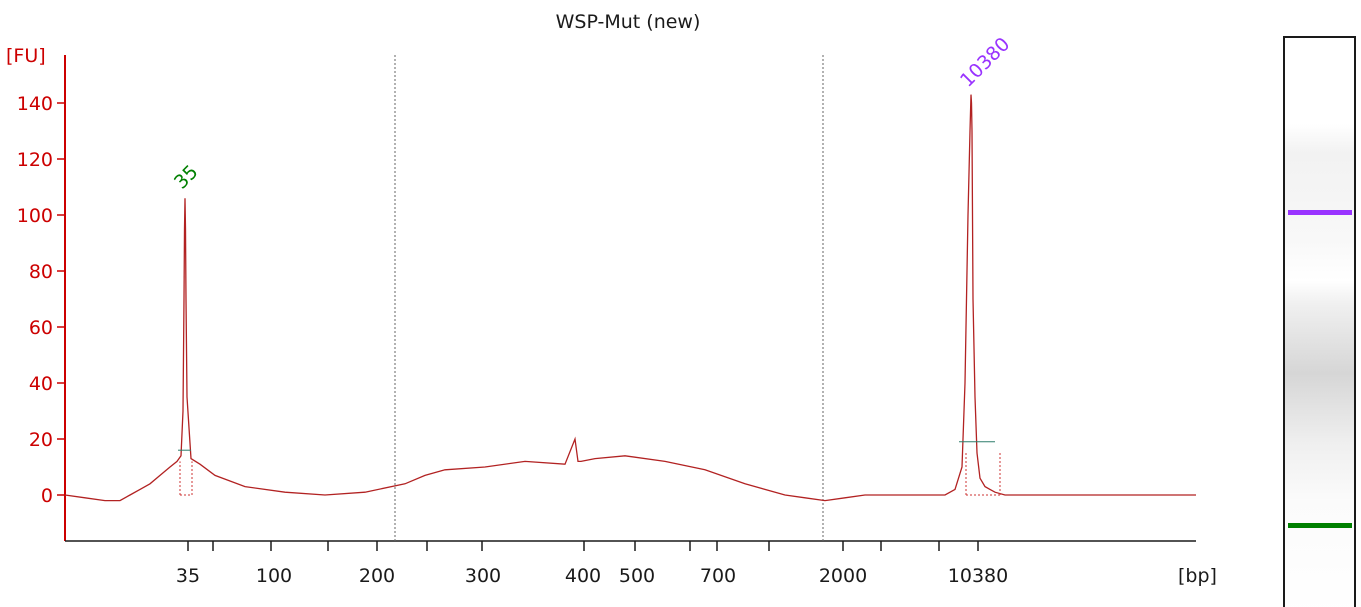 This screenshot has height=607, width=1361. What do you see at coordinates (718, 576) in the screenshot?
I see `x-tick-label: 700` at bounding box center [718, 576].